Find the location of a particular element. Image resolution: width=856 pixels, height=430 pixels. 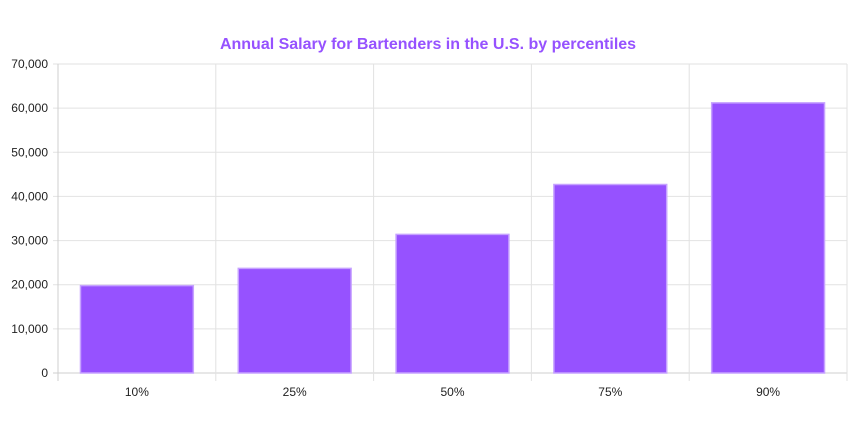

bar-75pct is located at coordinates (610, 278).